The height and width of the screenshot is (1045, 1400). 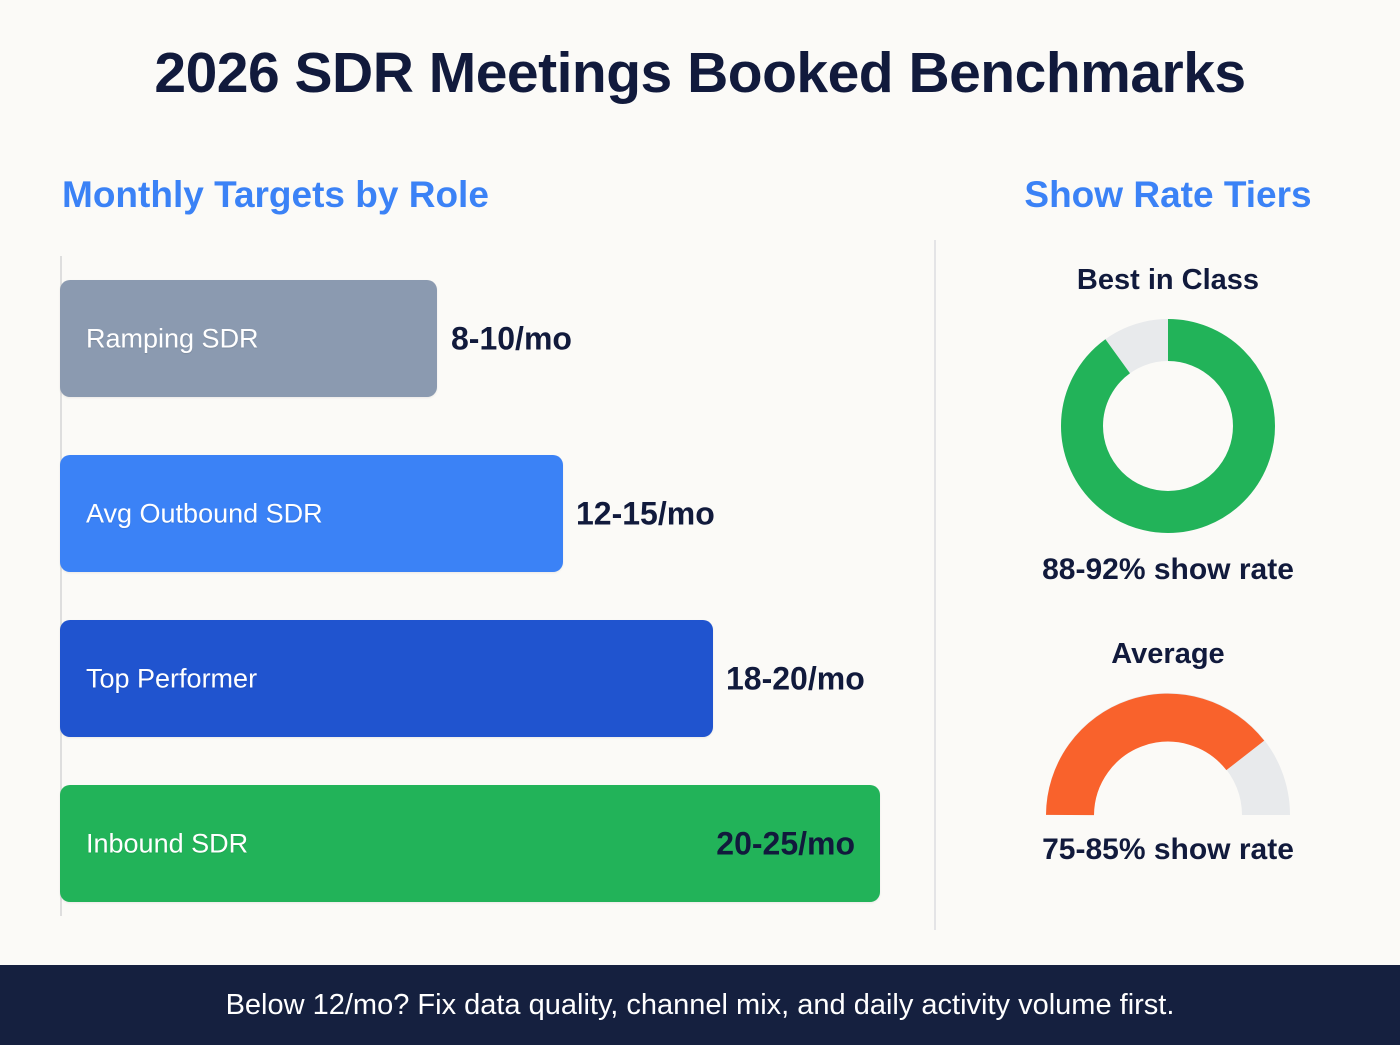 I want to click on bar-row-ramping-sdr: Ramping SDR 8-10/mo, so click(x=497, y=338).